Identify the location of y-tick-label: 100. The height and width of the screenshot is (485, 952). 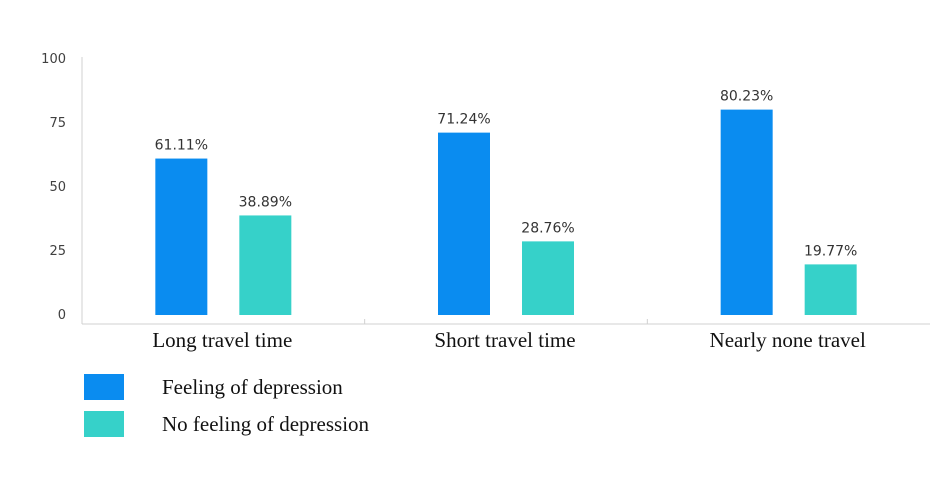
(53, 59).